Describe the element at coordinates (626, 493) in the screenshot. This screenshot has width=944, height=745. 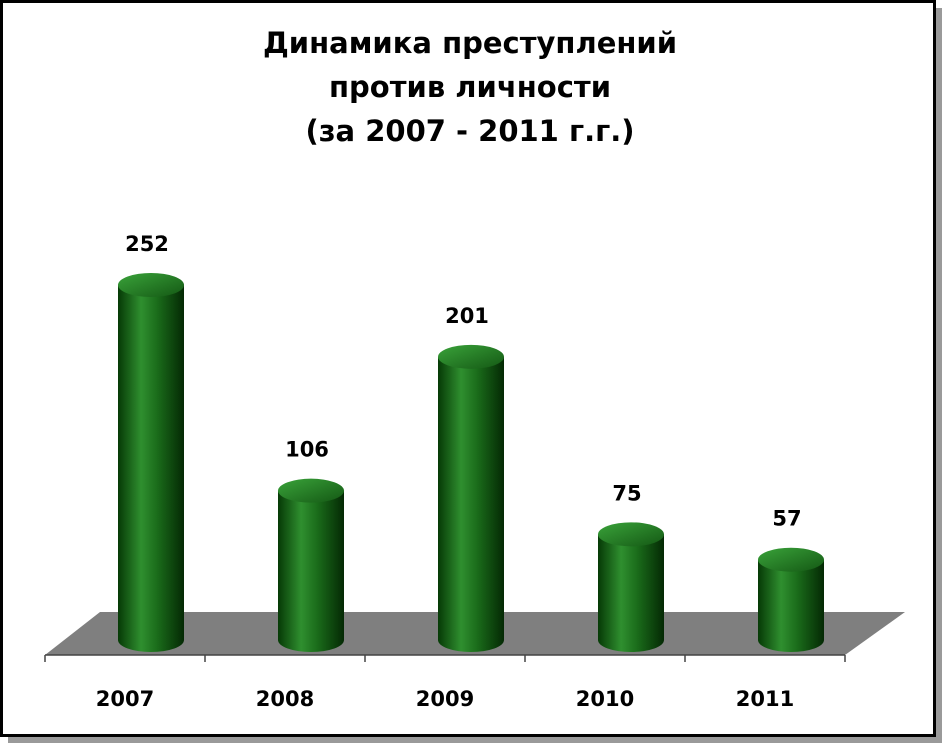
I see `value-label: 75` at that location.